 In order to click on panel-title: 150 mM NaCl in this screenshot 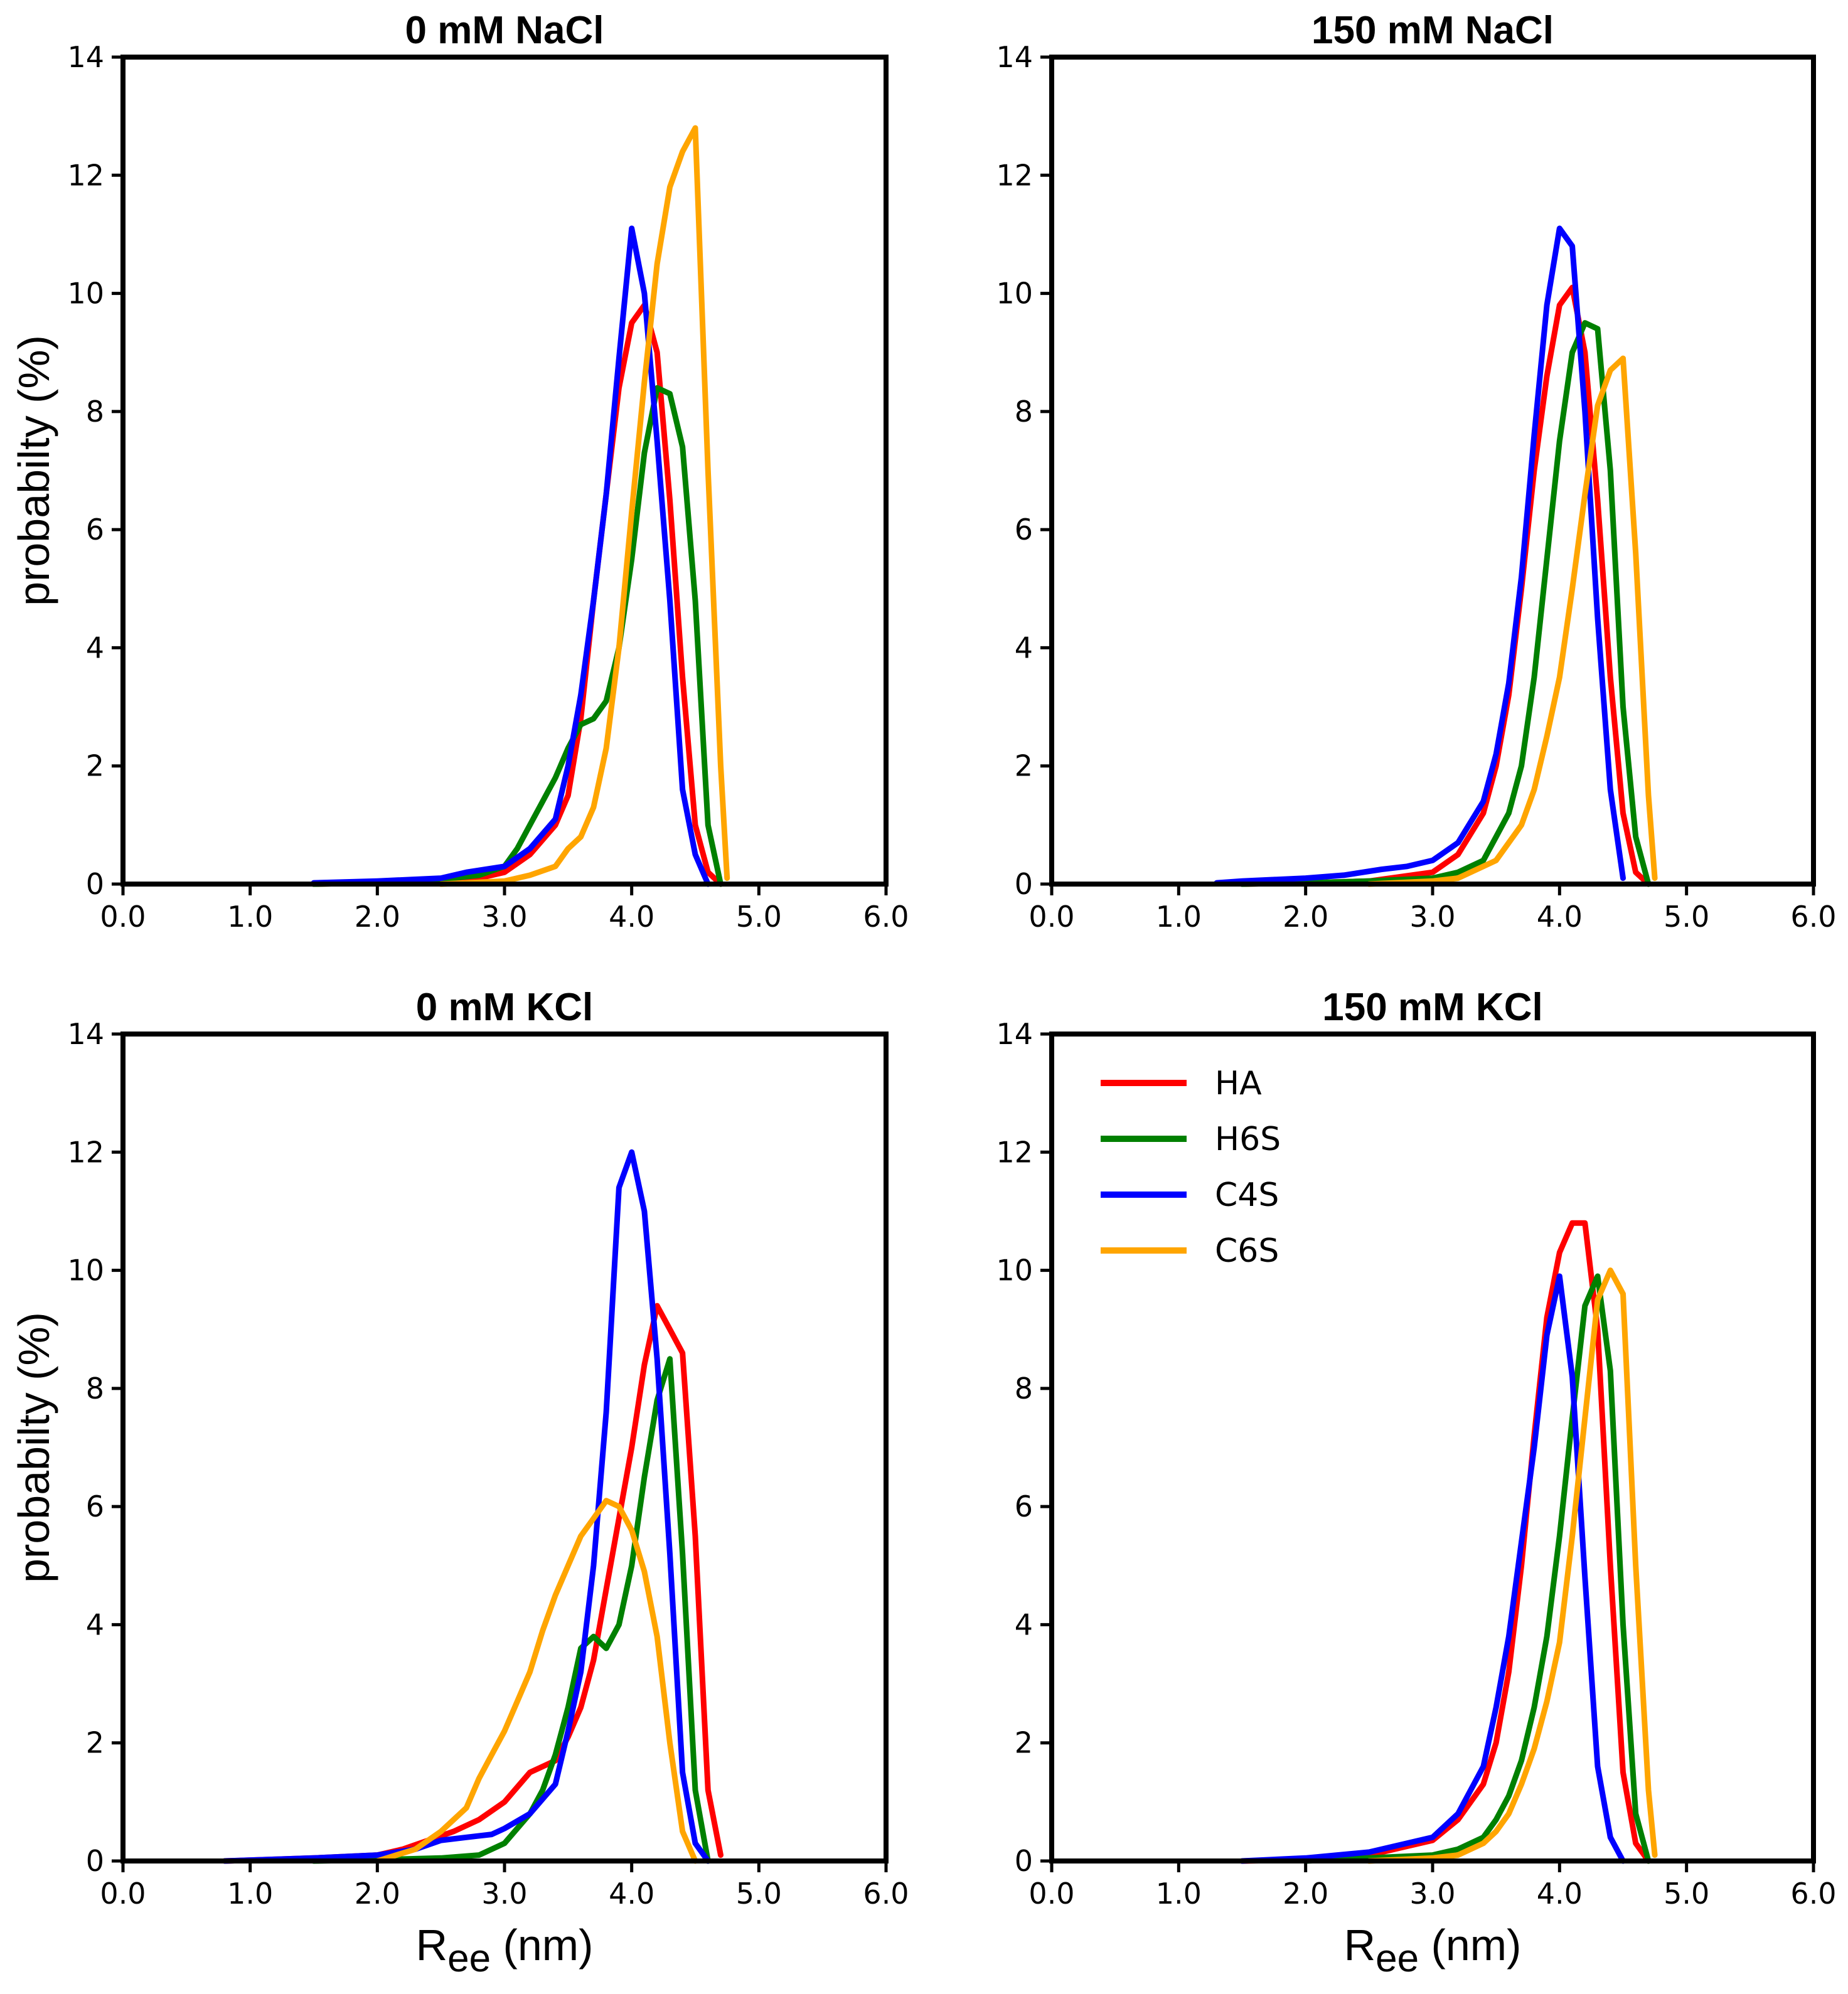, I will do `click(1432, 31)`.